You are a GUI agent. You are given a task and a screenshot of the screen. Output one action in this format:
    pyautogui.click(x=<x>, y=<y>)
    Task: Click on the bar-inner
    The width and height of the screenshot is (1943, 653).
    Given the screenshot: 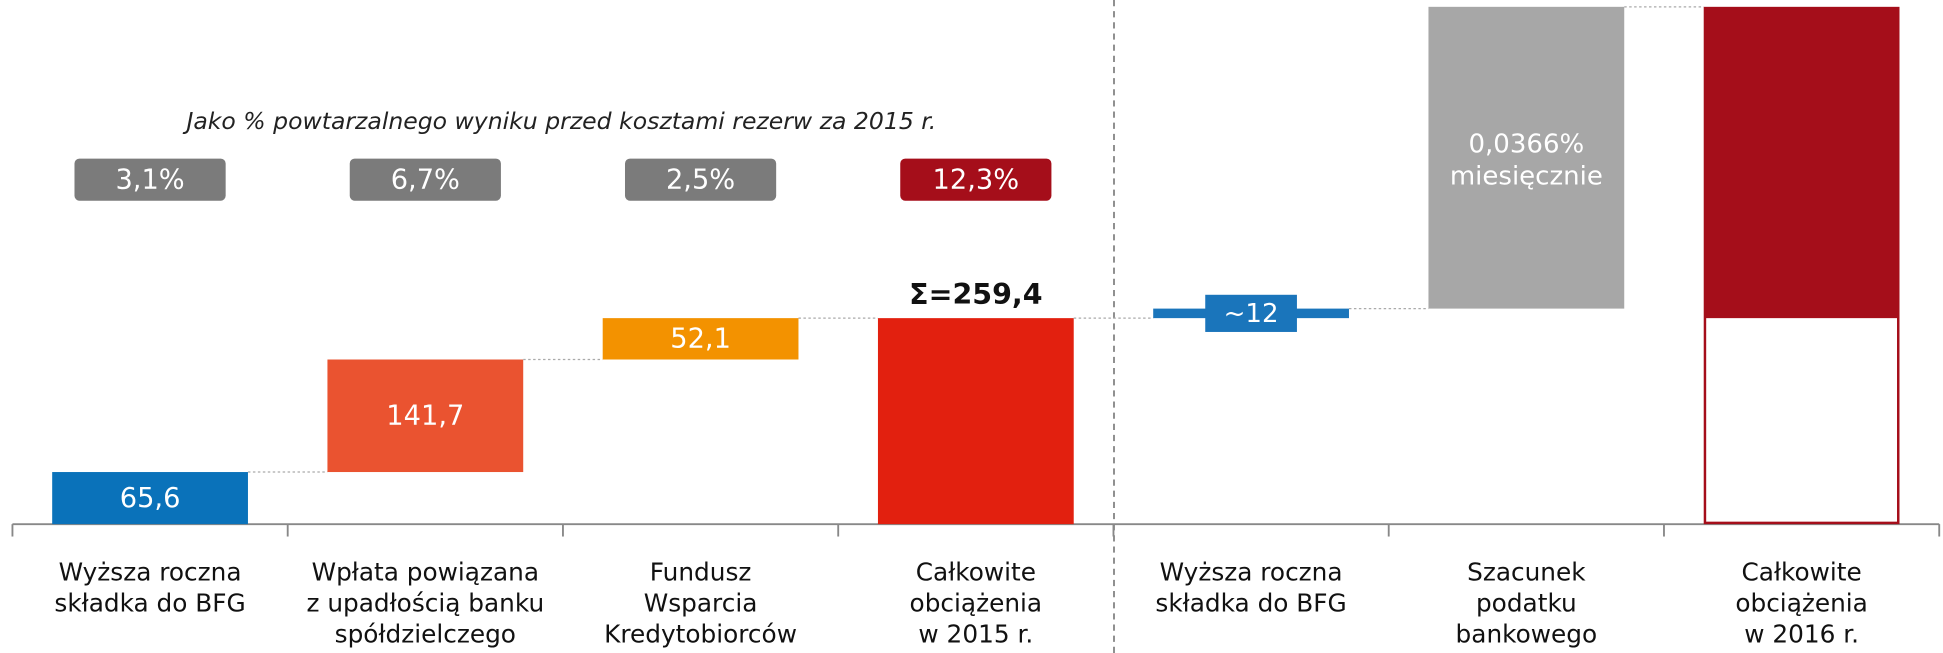 What is the action you would take?
    pyautogui.click(x=1802, y=420)
    